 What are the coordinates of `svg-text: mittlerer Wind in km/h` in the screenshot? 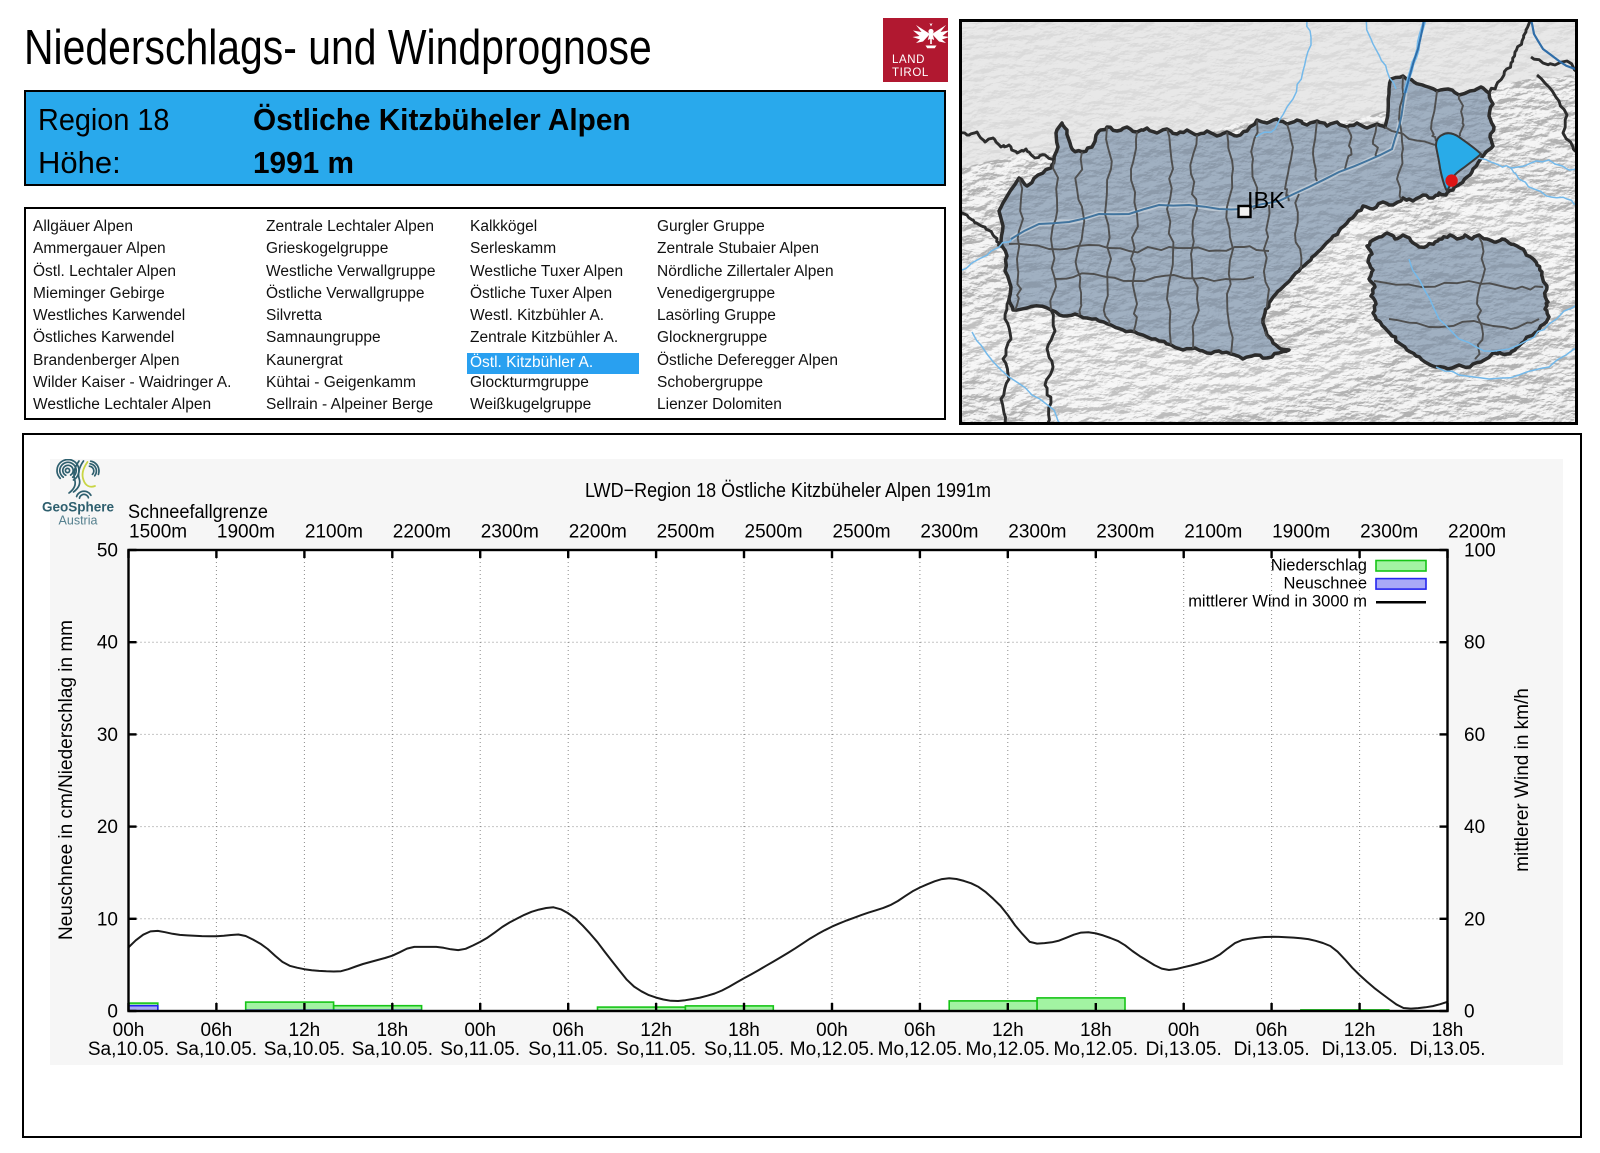 It's located at (1522, 780).